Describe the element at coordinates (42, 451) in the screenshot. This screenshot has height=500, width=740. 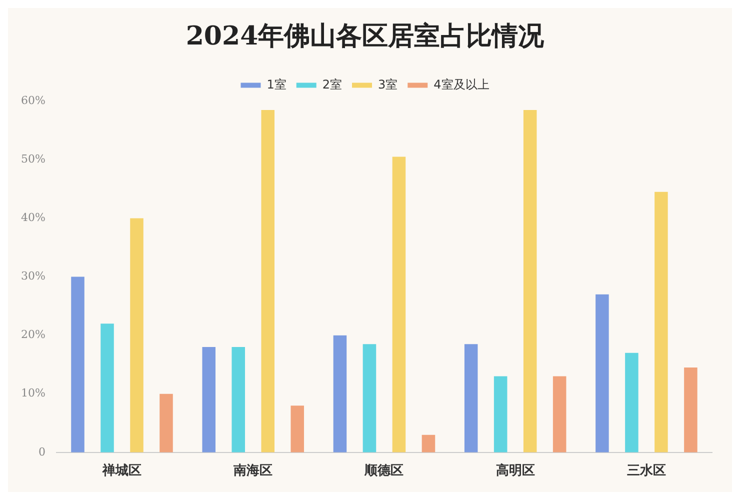
I see `y-tick-label: 0` at that location.